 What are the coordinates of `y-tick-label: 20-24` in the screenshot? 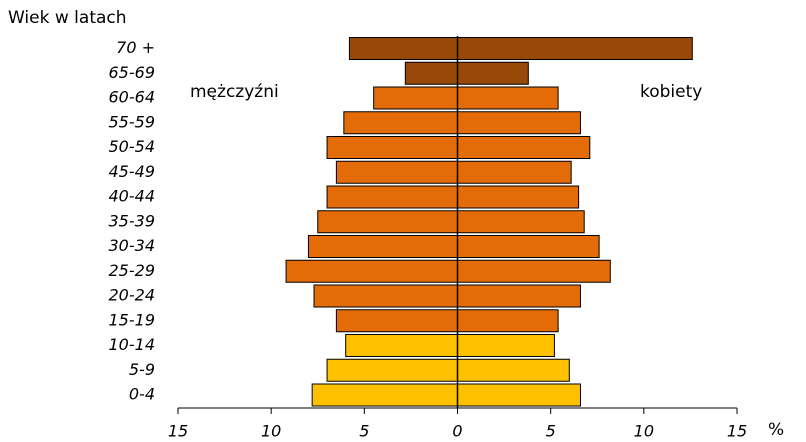 It's located at (132, 295).